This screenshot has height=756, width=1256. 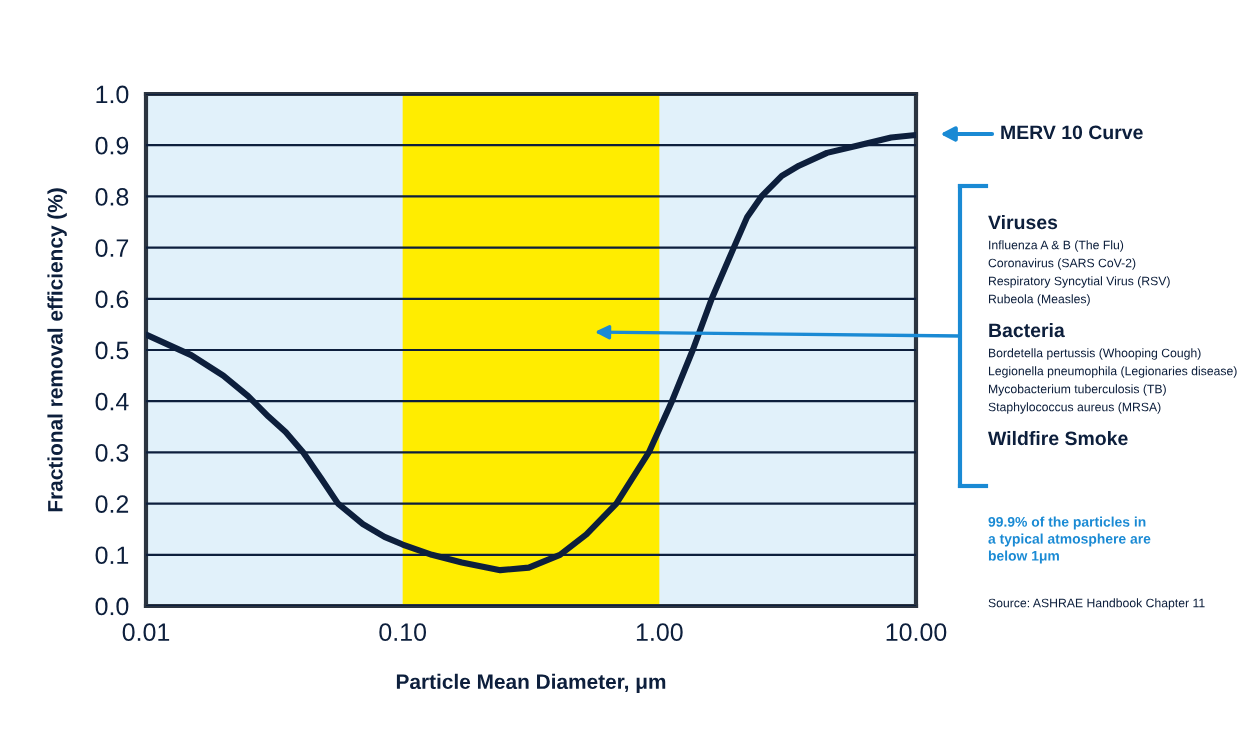 I want to click on x-tick-label: 1.00, so click(x=659, y=632).